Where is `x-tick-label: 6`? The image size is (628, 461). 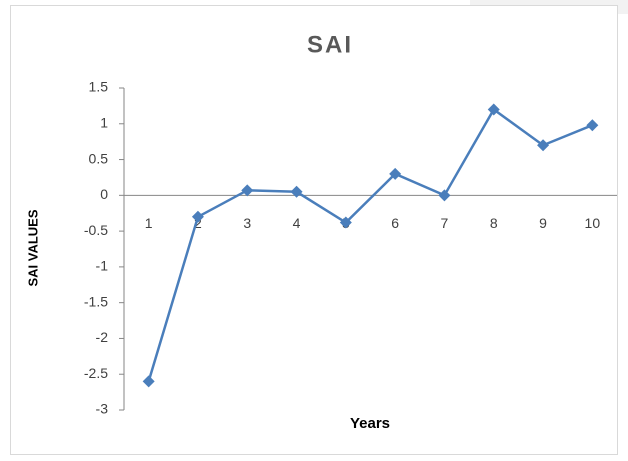
x-tick-label: 6 is located at coordinates (395, 223).